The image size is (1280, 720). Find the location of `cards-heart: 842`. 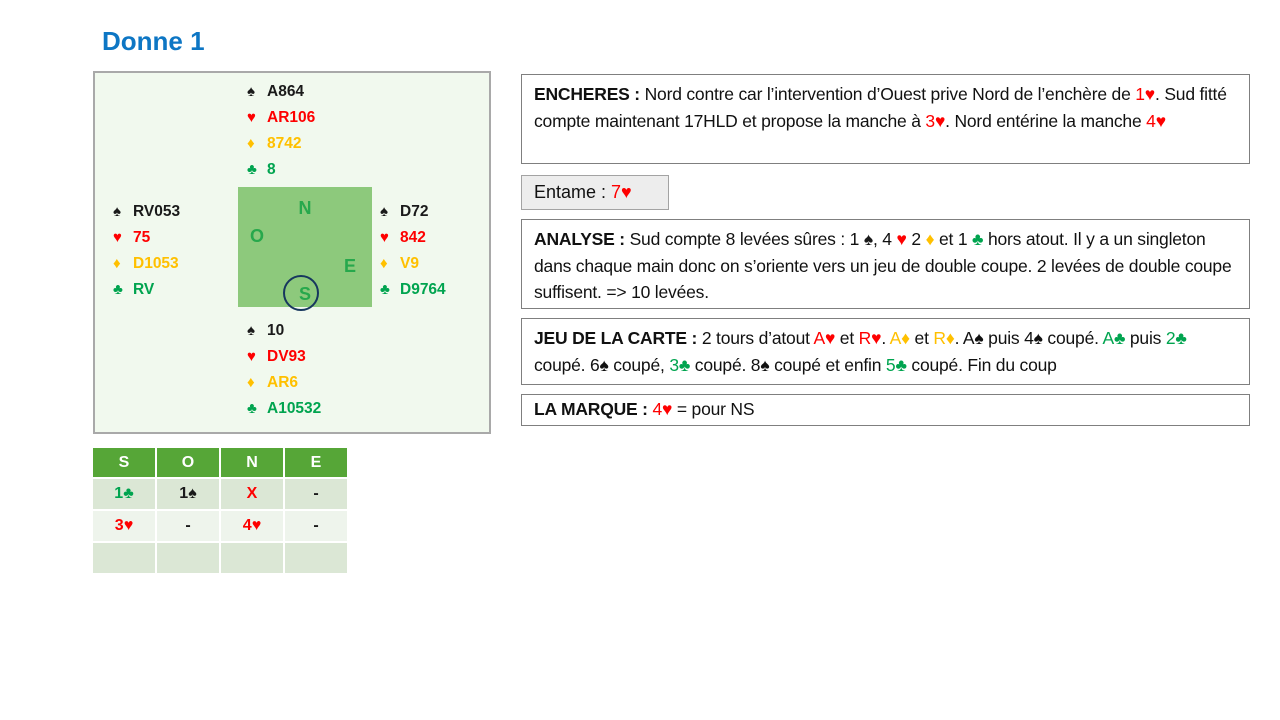

cards-heart: 842 is located at coordinates (413, 237).